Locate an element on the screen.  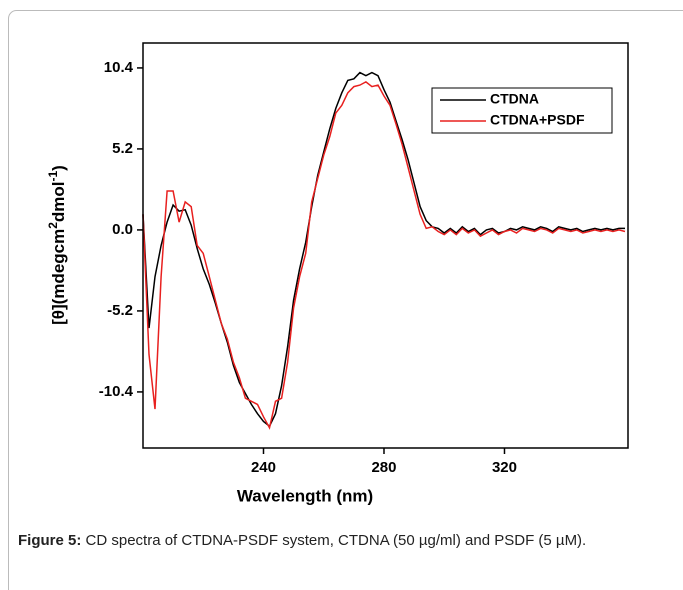
y-tick-label: 10.4 is located at coordinates (119, 67).